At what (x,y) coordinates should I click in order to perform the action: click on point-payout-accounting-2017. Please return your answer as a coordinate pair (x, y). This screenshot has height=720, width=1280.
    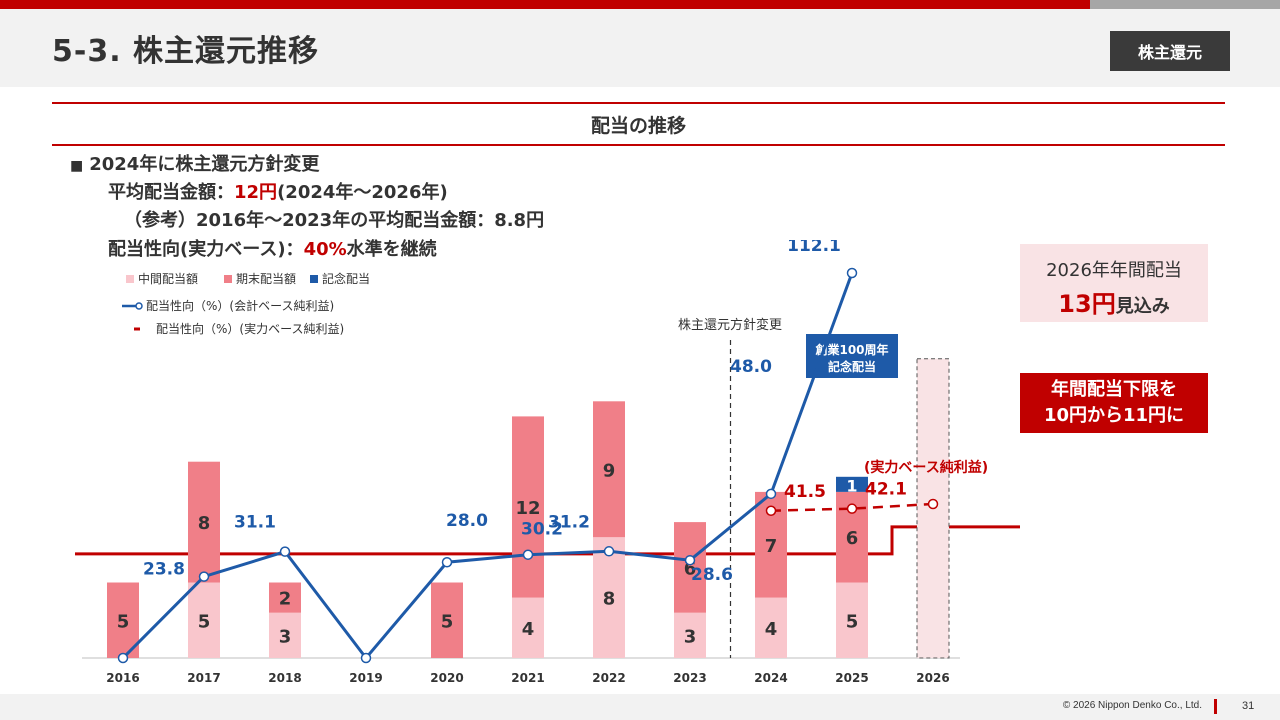
    Looking at the image, I should click on (204, 576).